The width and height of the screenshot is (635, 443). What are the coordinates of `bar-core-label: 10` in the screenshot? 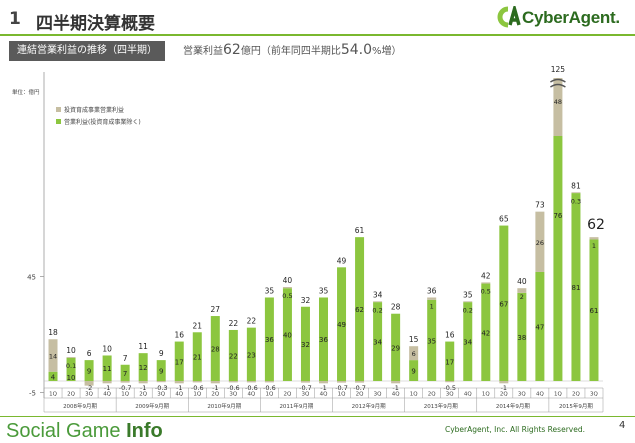 It's located at (71, 378).